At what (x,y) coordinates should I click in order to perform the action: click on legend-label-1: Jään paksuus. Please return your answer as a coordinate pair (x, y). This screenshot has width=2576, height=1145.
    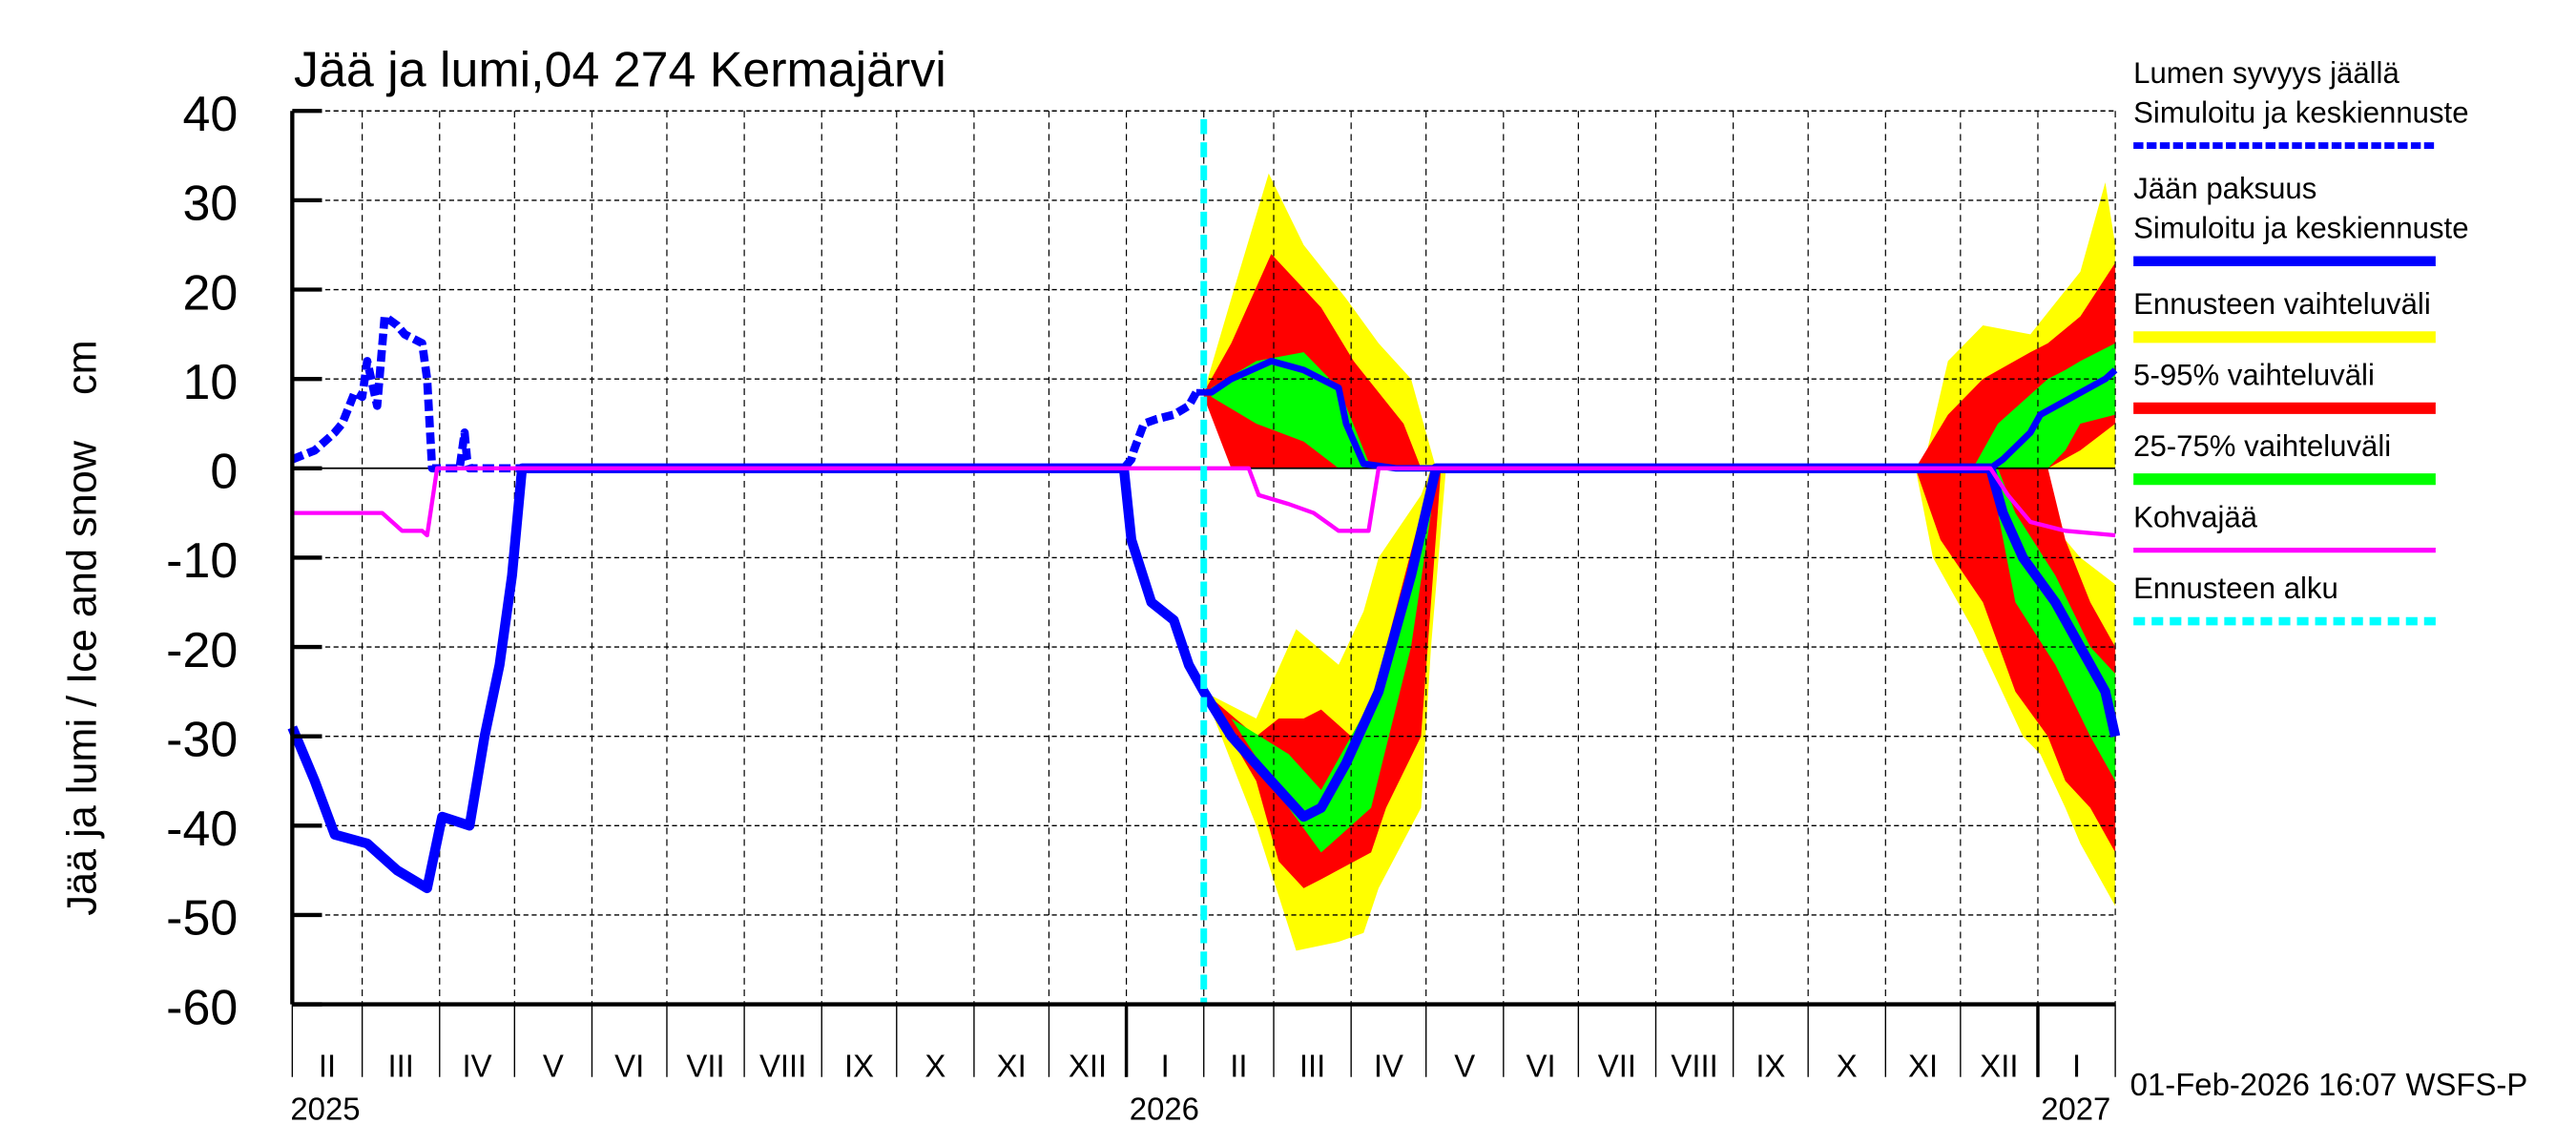
    Looking at the image, I should click on (2224, 188).